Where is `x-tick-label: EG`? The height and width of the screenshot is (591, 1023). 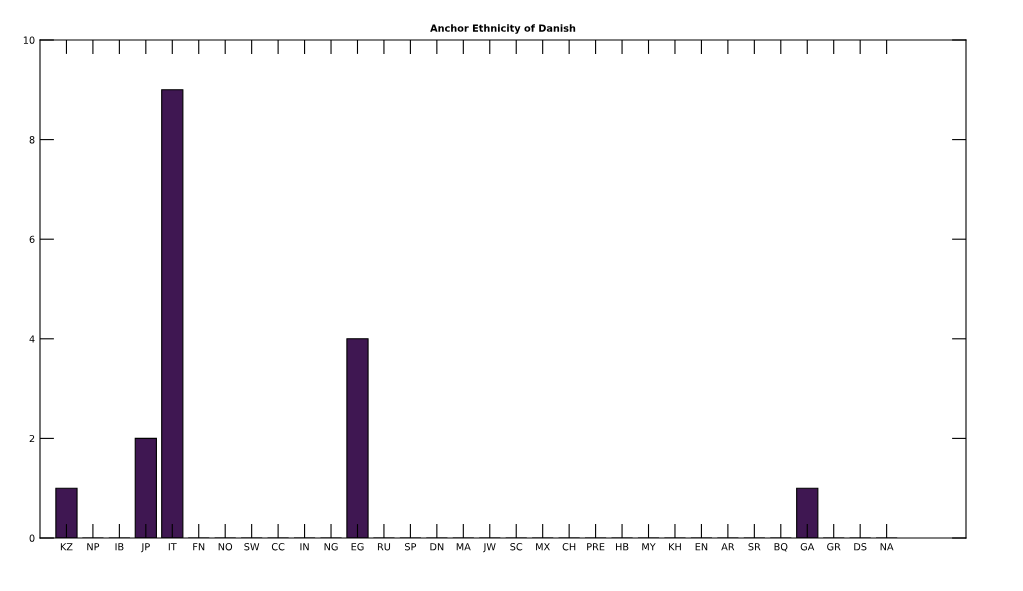 x-tick-label: EG is located at coordinates (357, 547).